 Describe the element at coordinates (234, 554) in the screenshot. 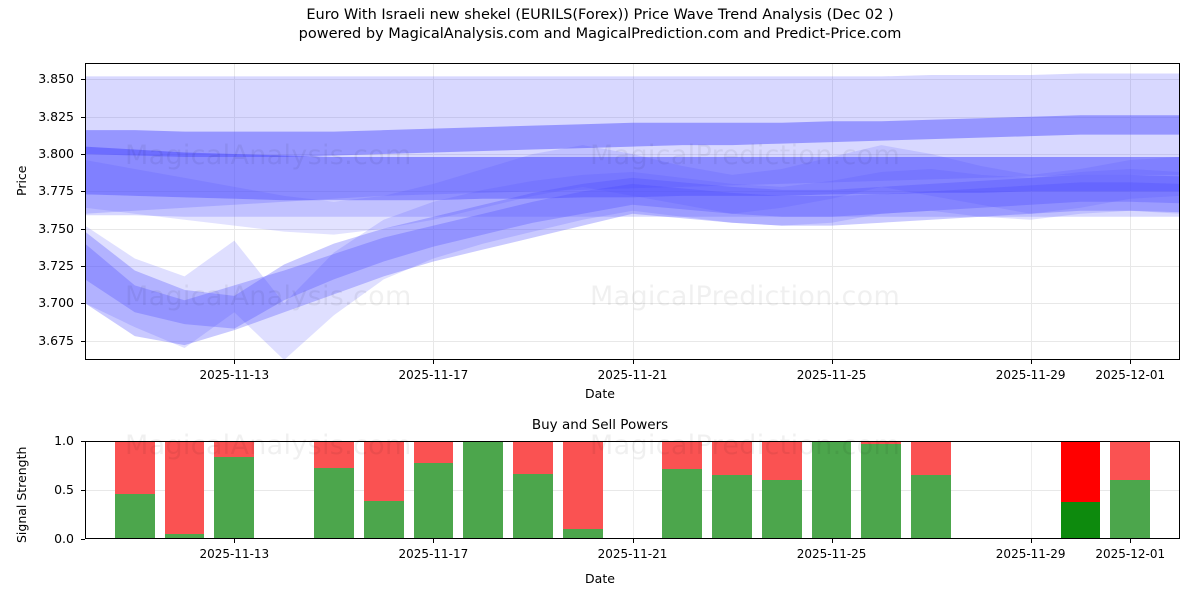

I see `signal-x-tick-label: 2025-11-13` at that location.